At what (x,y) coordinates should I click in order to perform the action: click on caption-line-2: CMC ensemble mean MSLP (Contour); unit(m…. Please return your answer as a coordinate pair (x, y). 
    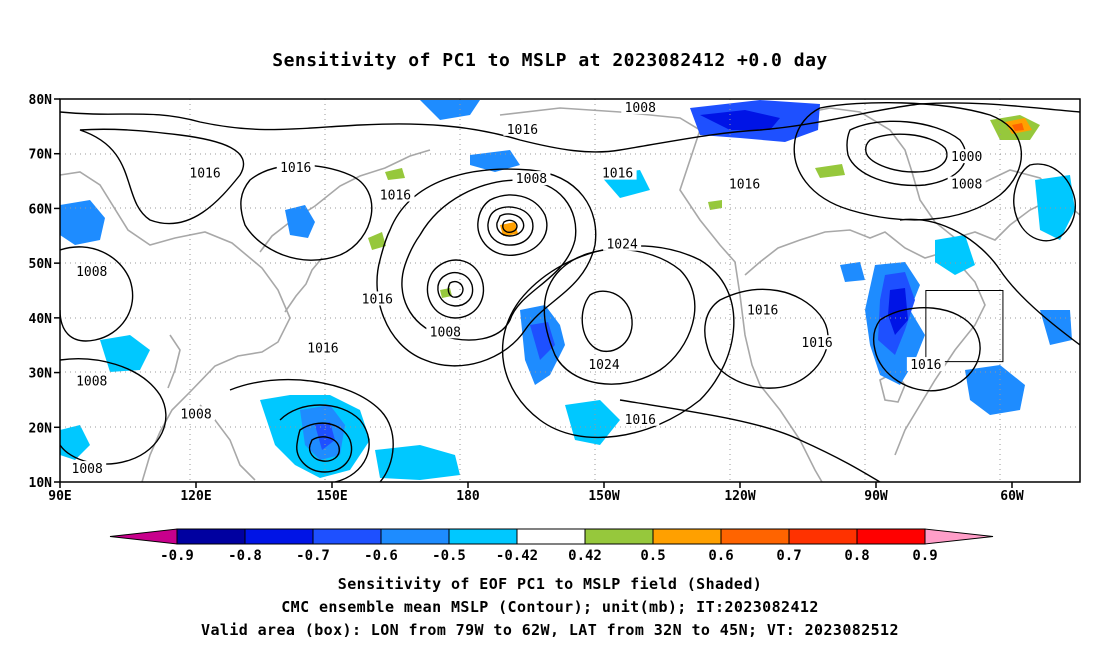
    Looking at the image, I should click on (550, 607).